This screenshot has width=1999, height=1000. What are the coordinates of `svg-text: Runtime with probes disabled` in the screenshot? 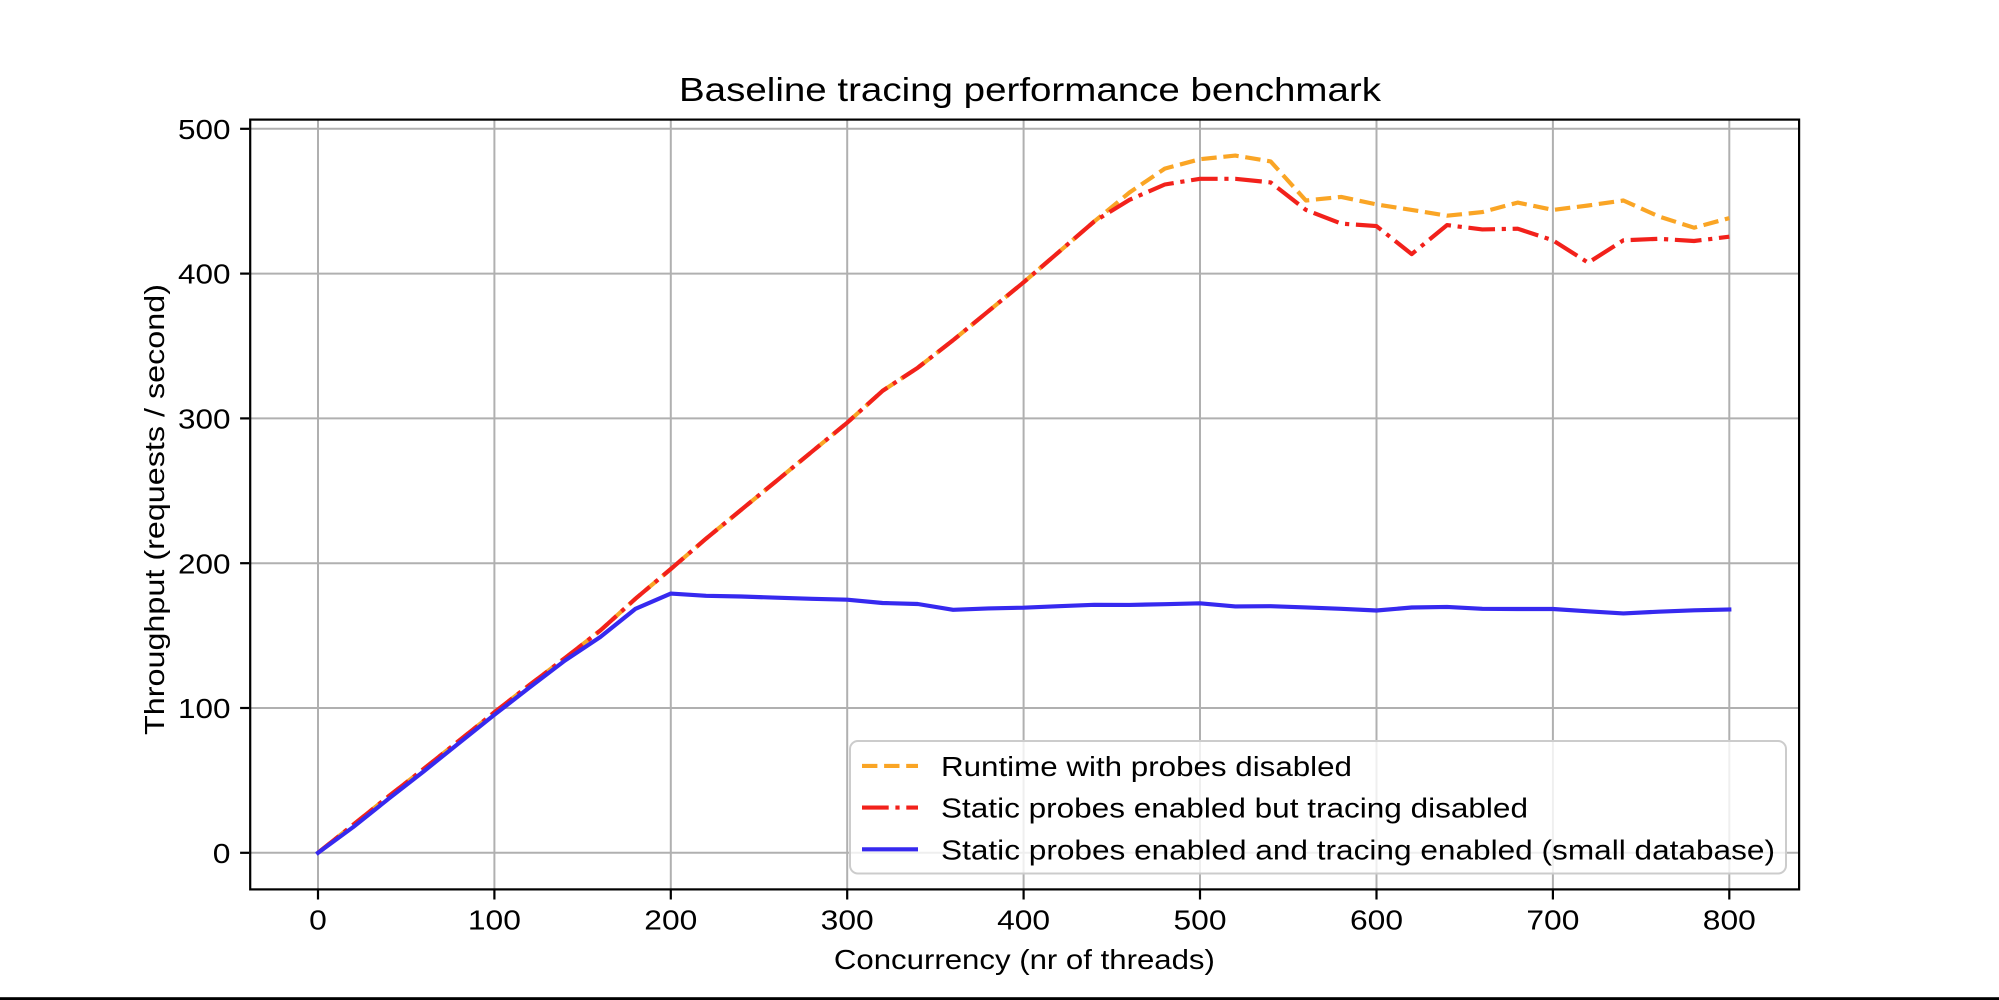 It's located at (1146, 766).